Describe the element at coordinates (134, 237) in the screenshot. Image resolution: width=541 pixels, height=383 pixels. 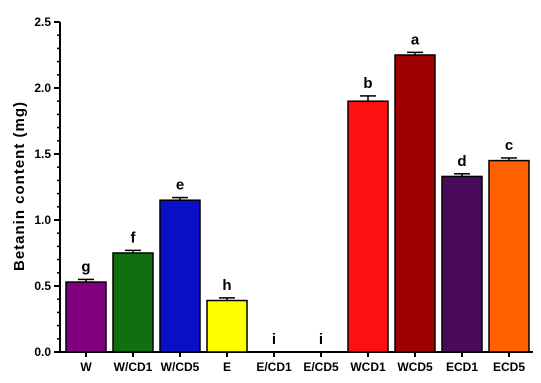
I see `significance-label: f` at that location.